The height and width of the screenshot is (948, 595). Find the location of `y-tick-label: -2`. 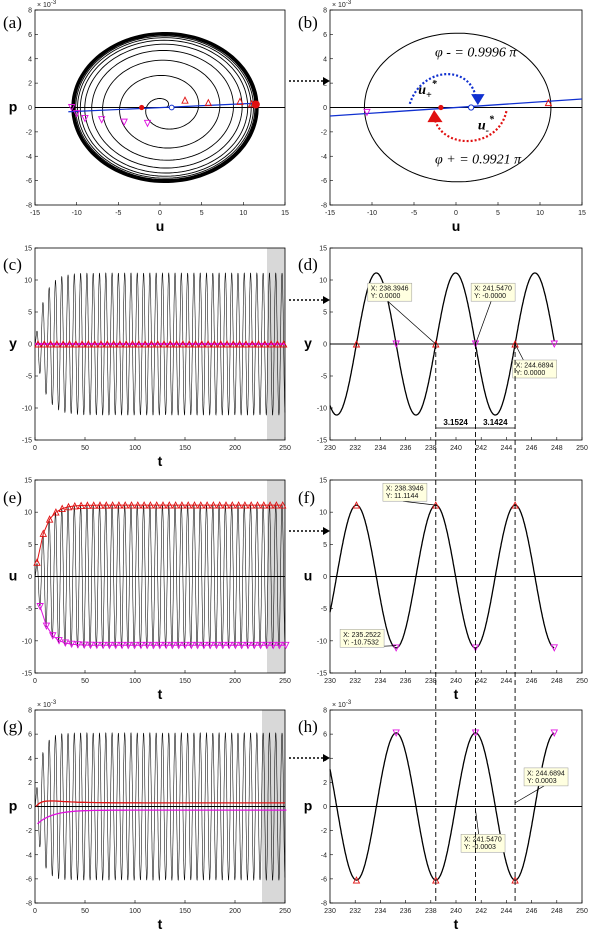

y-tick-label: -2 is located at coordinates (29, 132).